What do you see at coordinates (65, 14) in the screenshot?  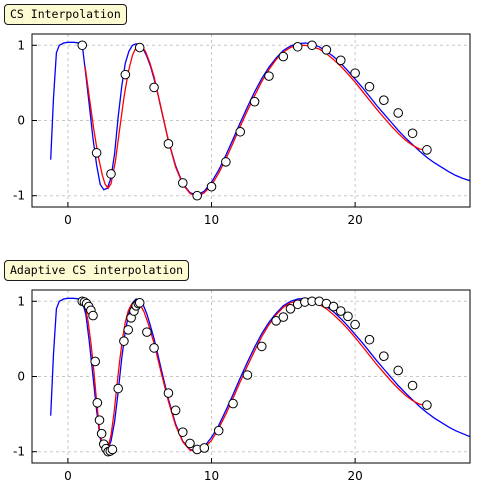 I see `chart-title-cs-interpolation: CS Interpolation` at bounding box center [65, 14].